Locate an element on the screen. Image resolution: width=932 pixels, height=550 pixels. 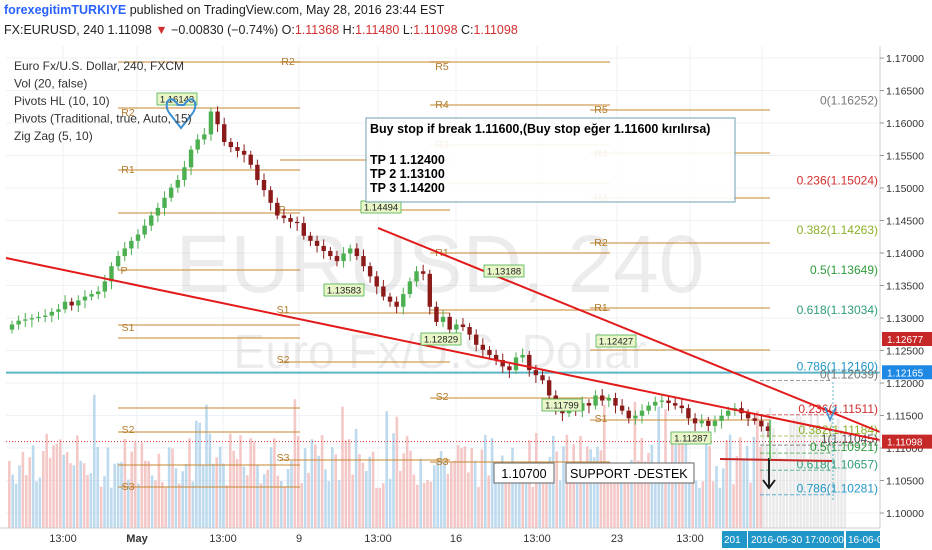
price-tag is located at coordinates (907, 338).